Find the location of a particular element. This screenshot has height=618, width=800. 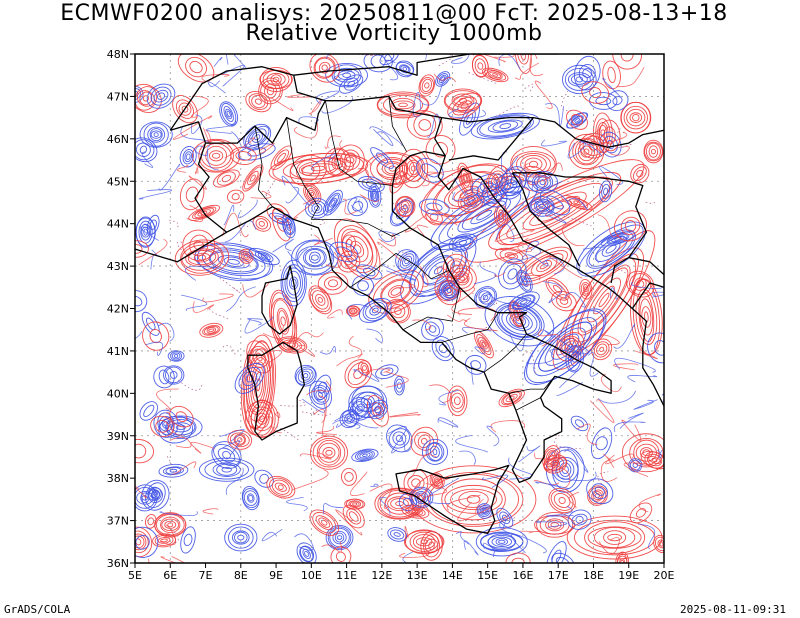

lon-tick-label: 6E is located at coordinates (170, 575).